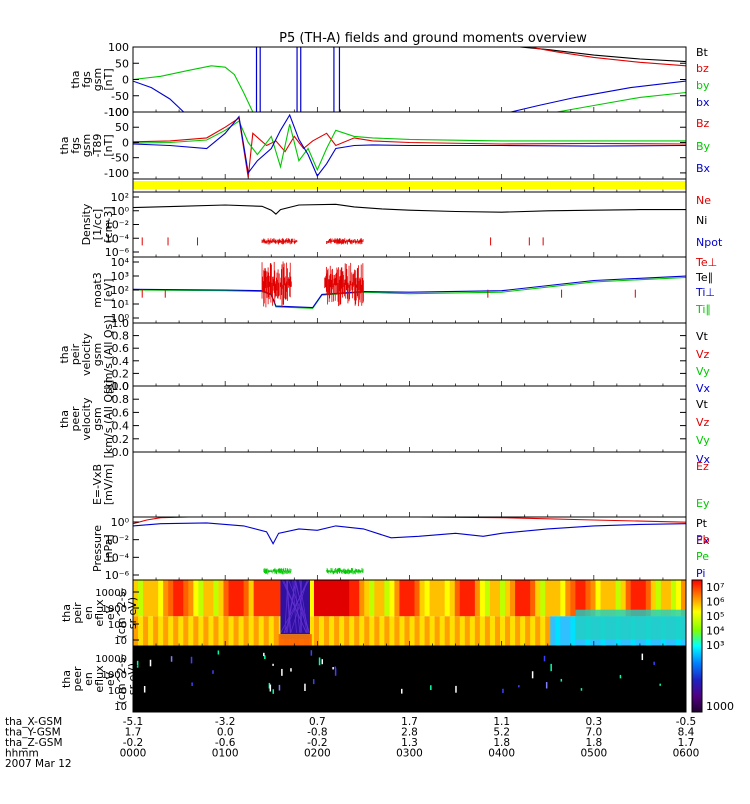 The image size is (750, 804). Describe the element at coordinates (122, 127) in the screenshot. I see `y-tick-label: 50` at that location.